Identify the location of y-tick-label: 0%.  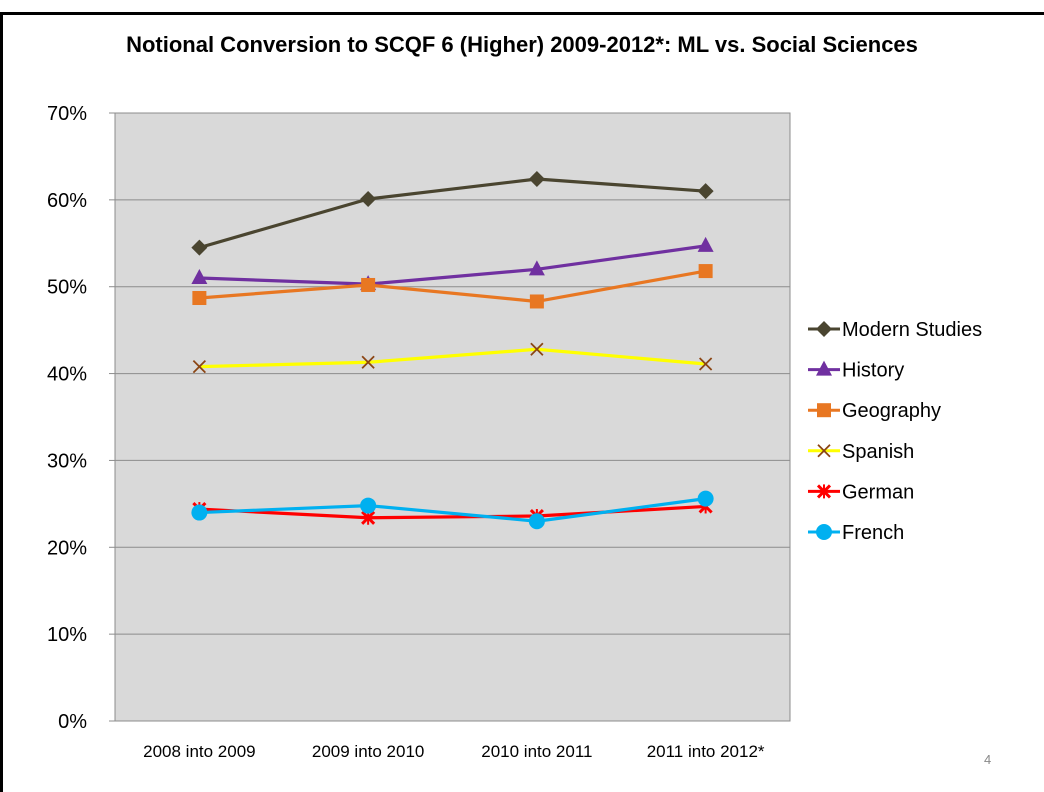
(72, 722).